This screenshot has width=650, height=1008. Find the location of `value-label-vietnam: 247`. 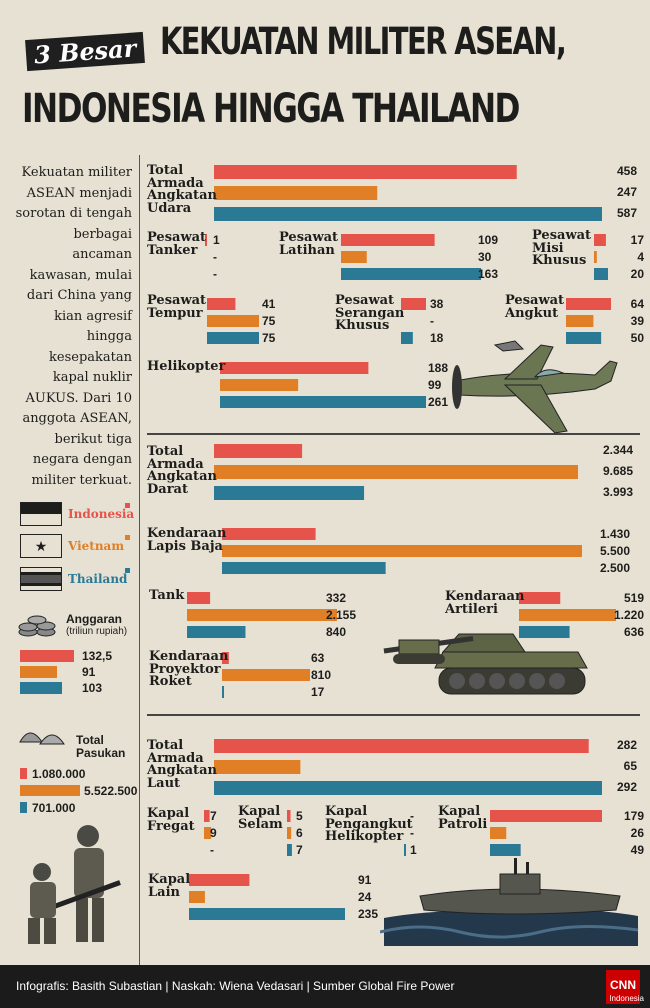

value-label-vietnam: 247 is located at coordinates (626, 192).